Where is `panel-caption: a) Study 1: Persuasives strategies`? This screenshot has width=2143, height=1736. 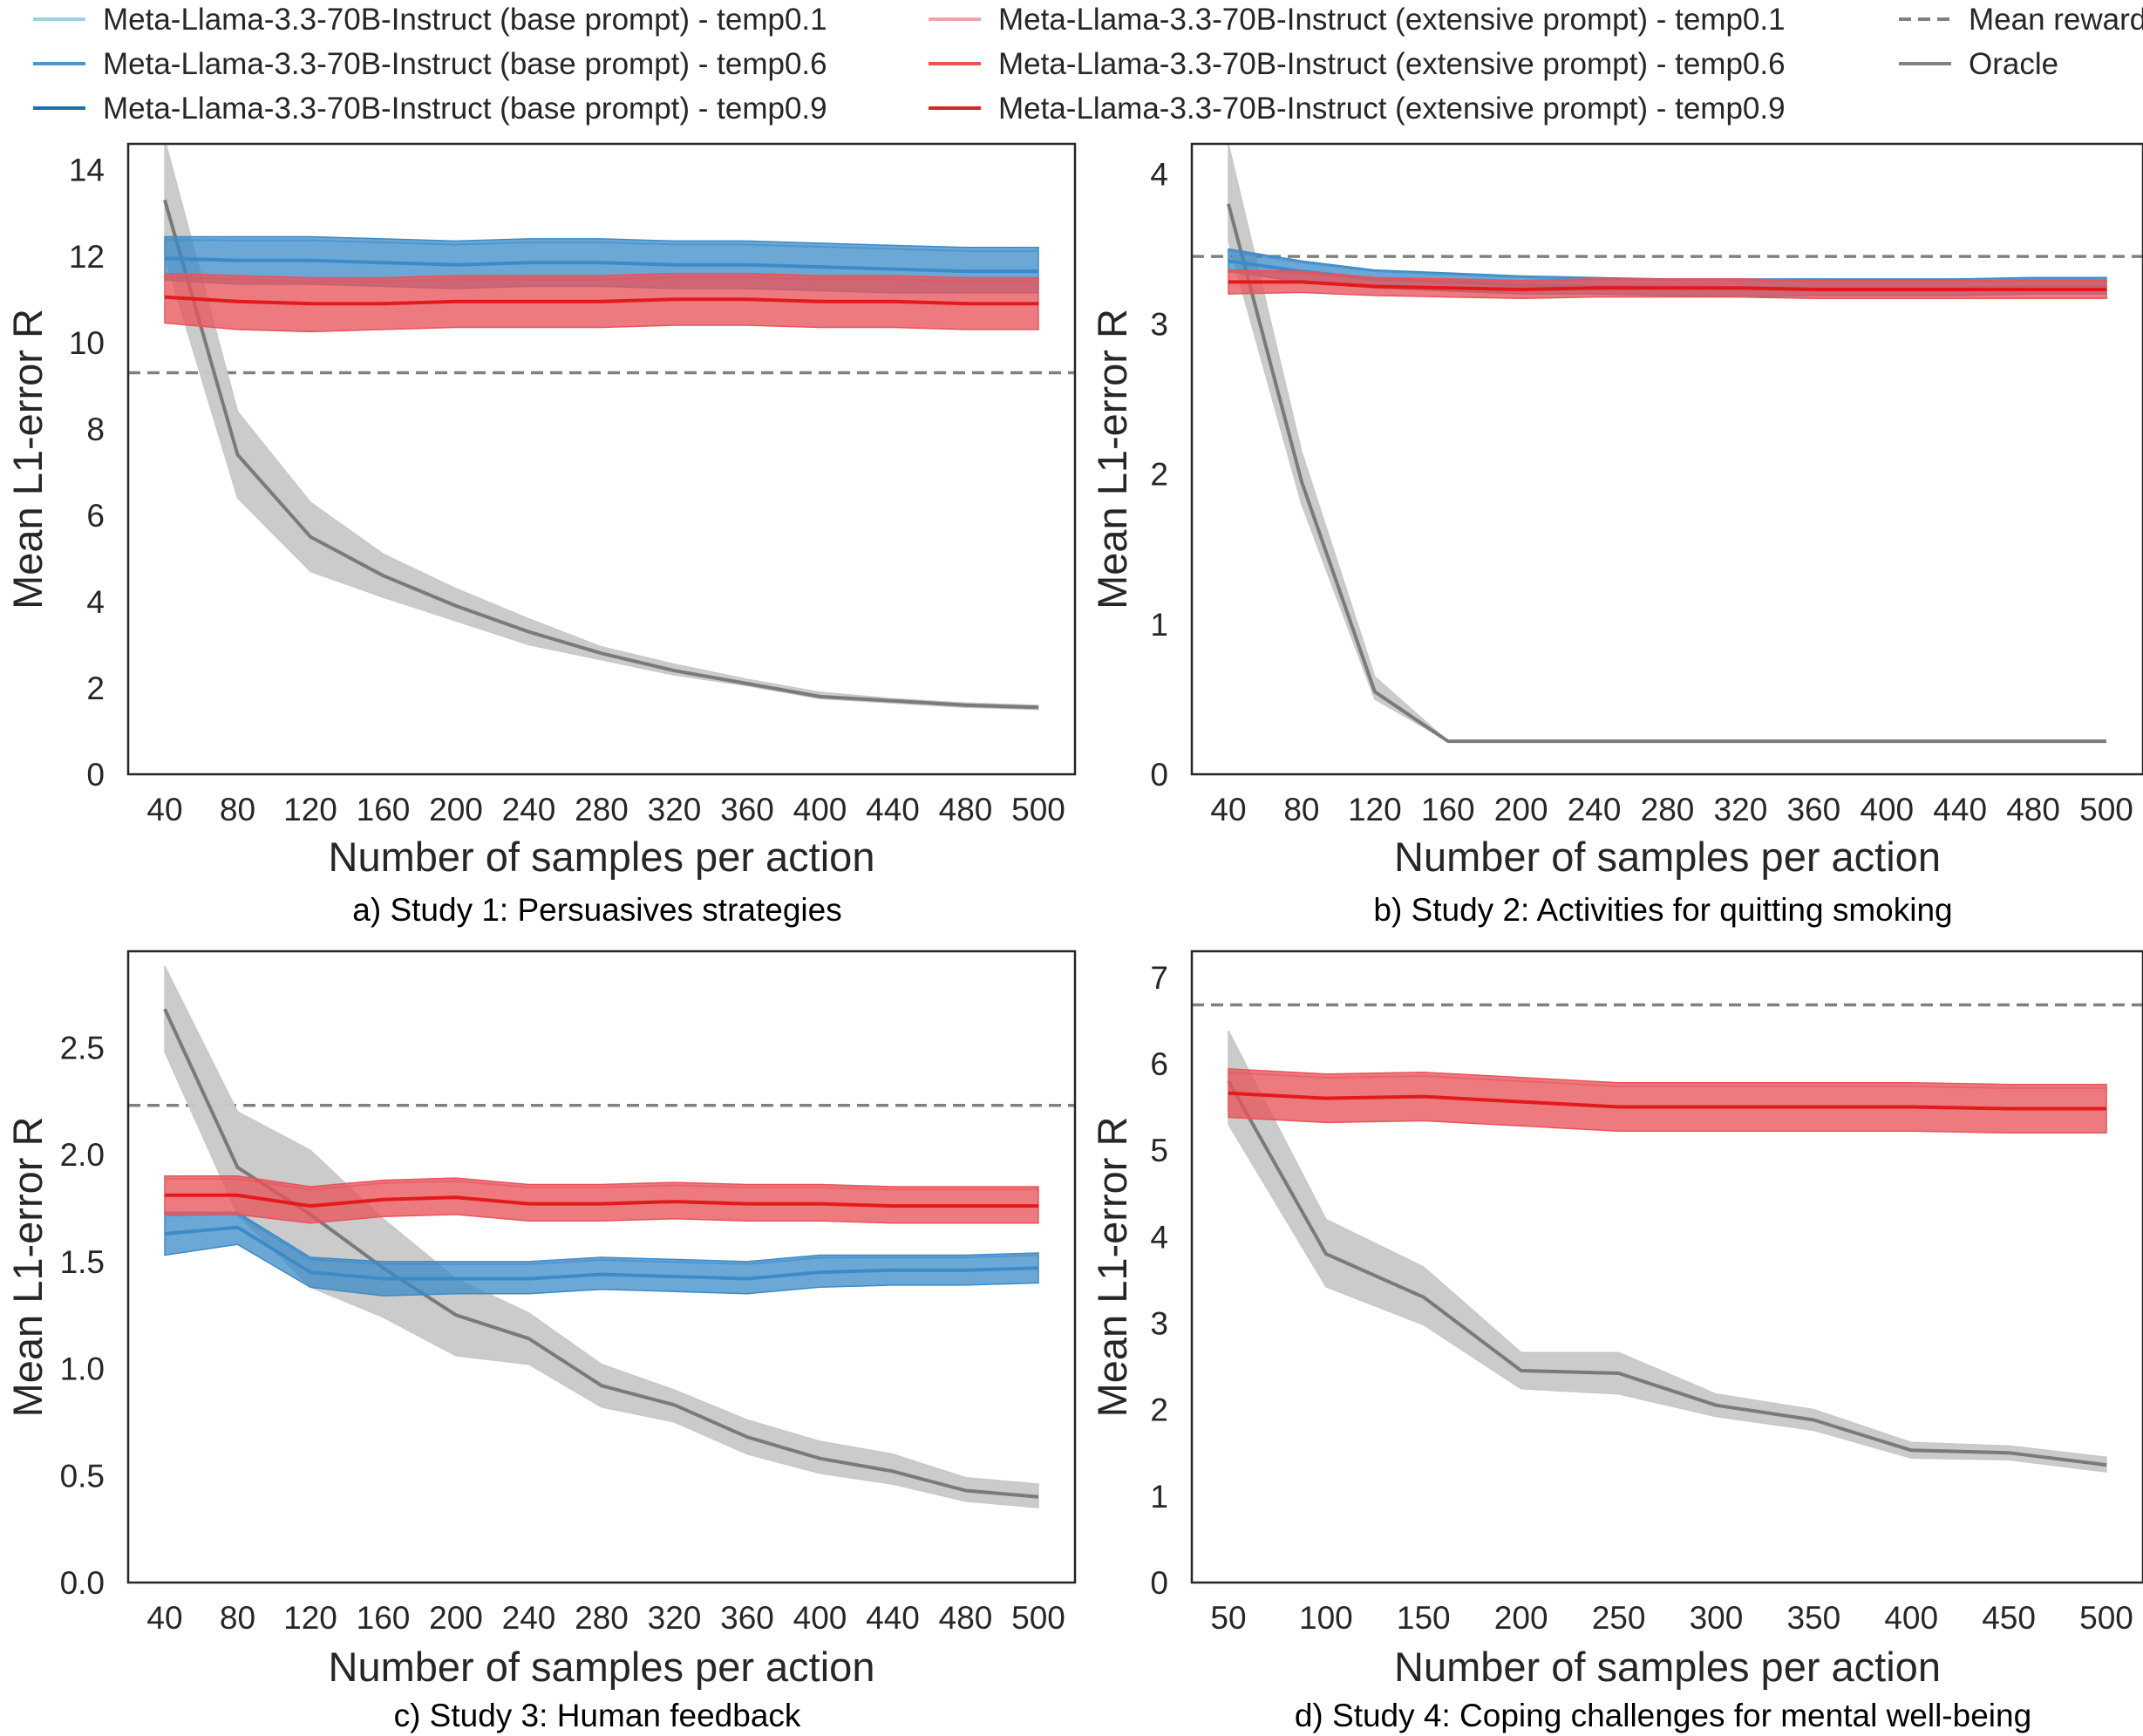
panel-caption: a) Study 1: Persuasives strategies is located at coordinates (596, 910).